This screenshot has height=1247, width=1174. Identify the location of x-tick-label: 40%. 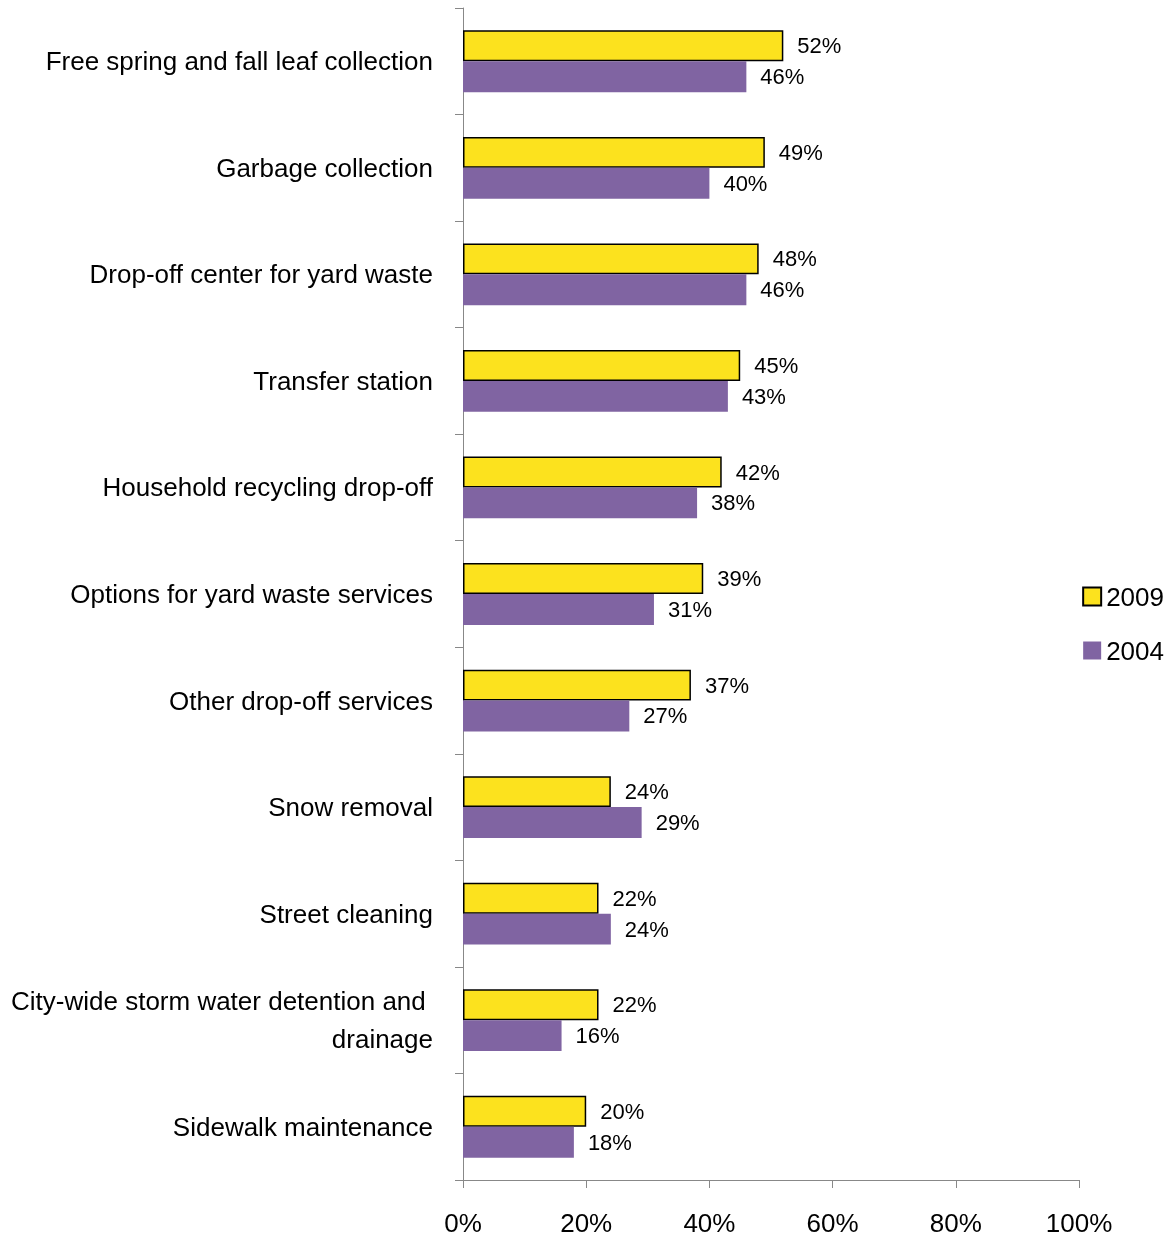
(709, 1223).